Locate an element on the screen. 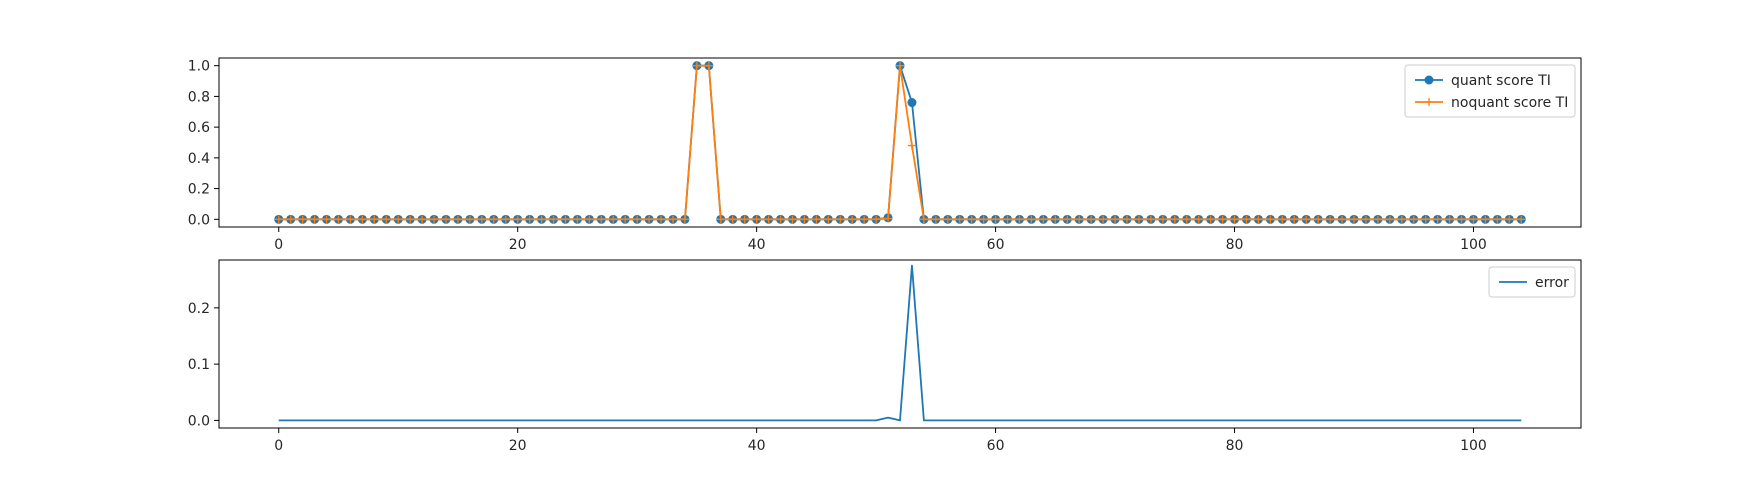 Image resolution: width=1752 pixels, height=480 pixels. y-tick-label: 0.8 is located at coordinates (199, 97).